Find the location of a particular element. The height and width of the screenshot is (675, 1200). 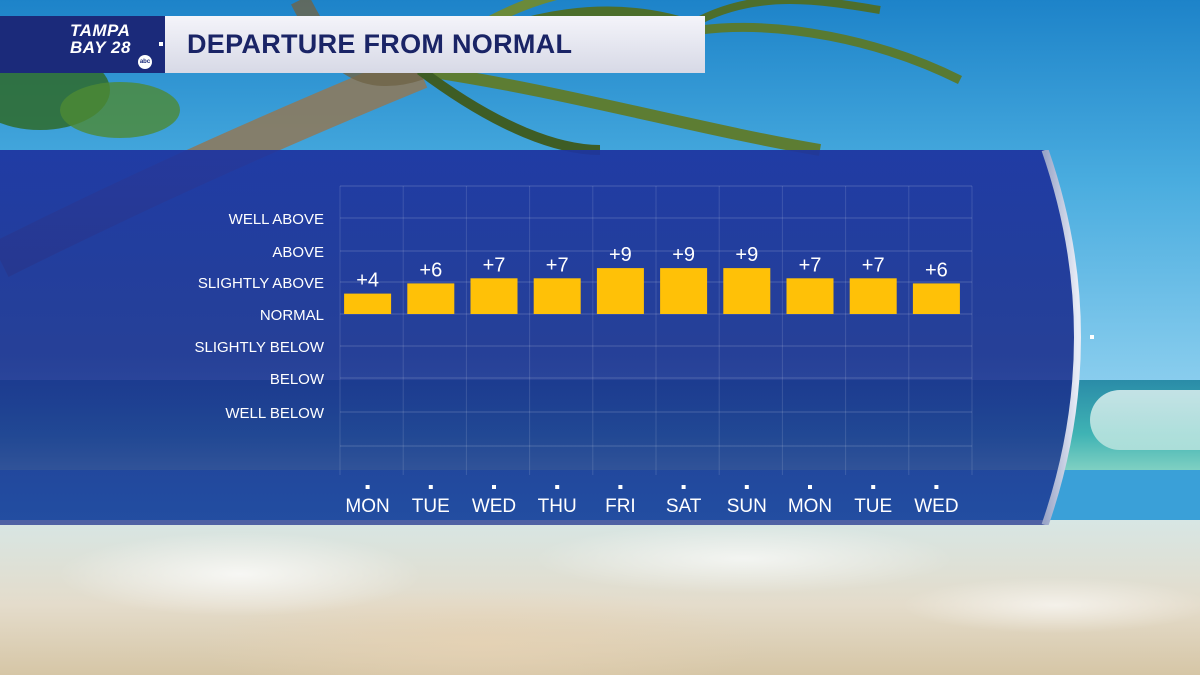

x-label-4: THU is located at coordinates (557, 506).